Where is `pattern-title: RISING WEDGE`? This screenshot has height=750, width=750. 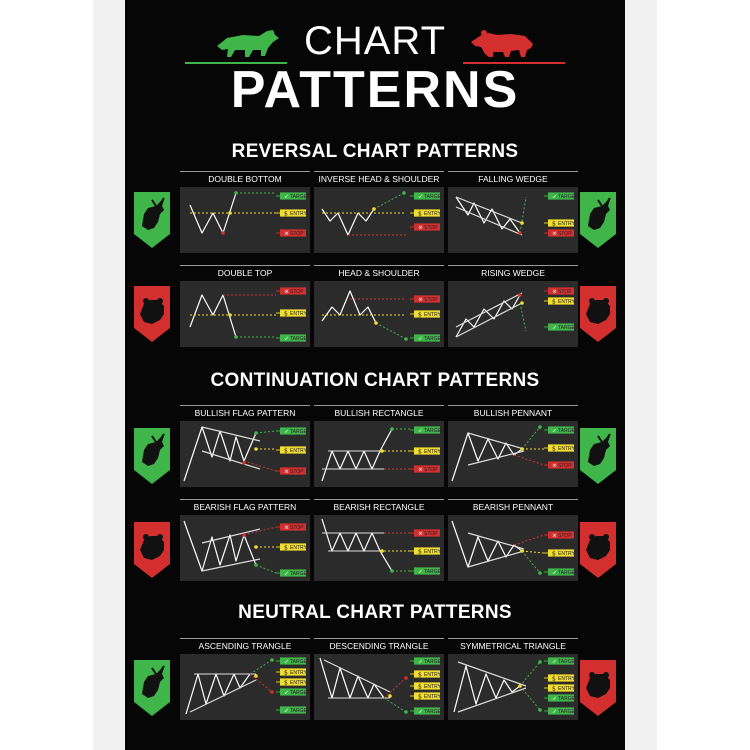
pattern-title: RISING WEDGE is located at coordinates (513, 272).